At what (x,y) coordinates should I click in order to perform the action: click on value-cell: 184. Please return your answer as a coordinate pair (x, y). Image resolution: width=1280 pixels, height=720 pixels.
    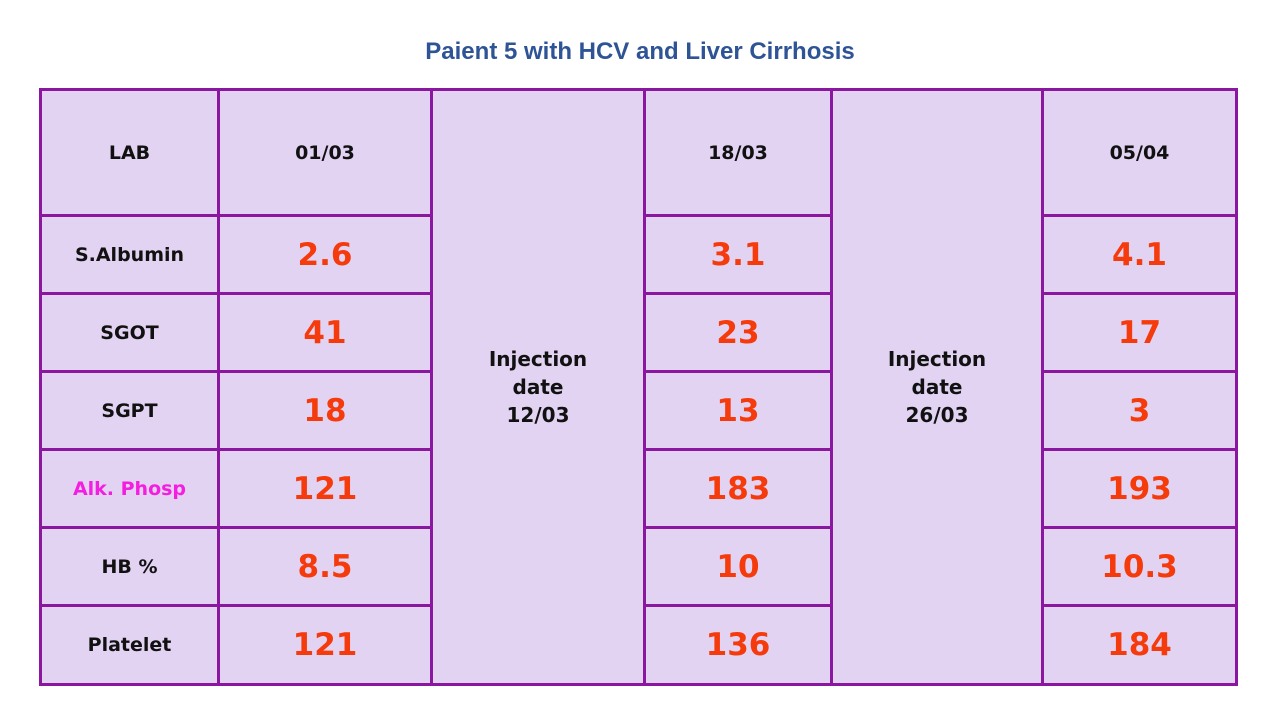
    Looking at the image, I should click on (1139, 645).